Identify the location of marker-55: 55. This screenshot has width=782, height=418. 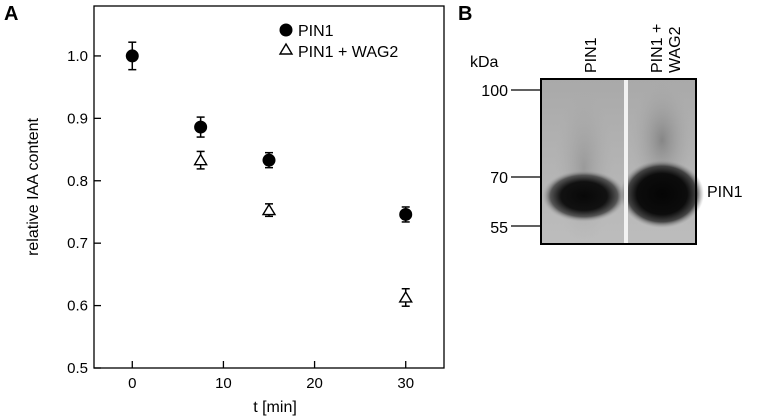
(499, 228).